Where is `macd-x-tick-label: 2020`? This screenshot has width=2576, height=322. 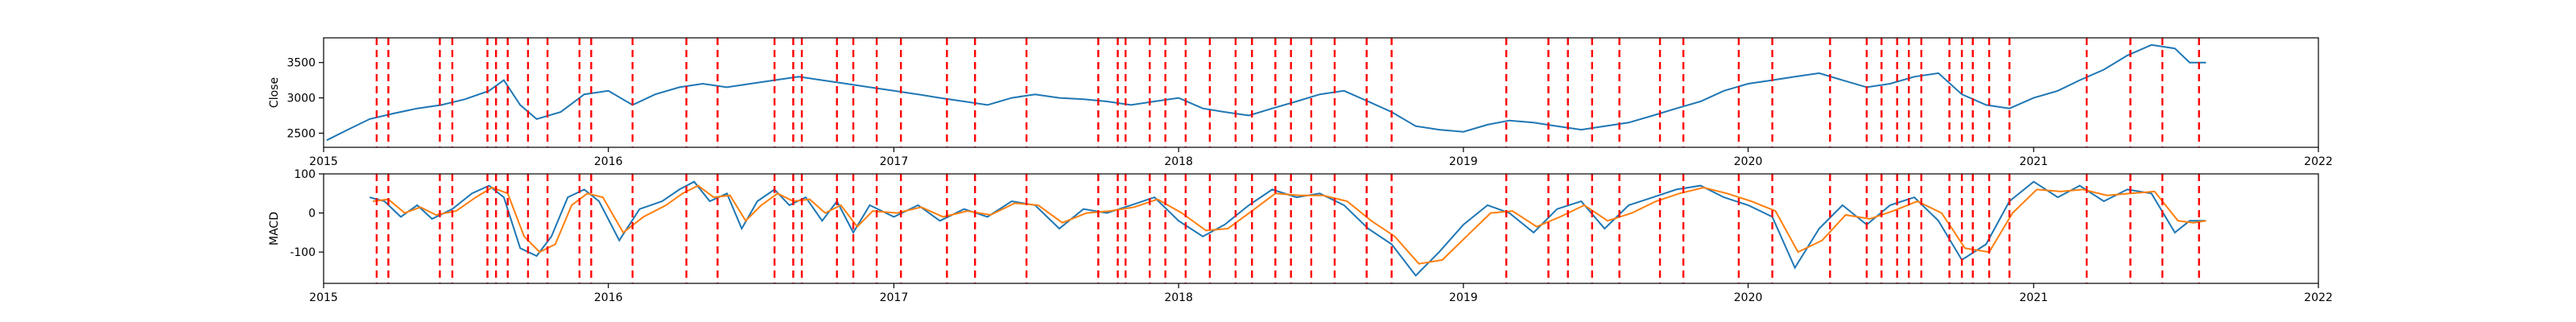 macd-x-tick-label: 2020 is located at coordinates (1748, 297).